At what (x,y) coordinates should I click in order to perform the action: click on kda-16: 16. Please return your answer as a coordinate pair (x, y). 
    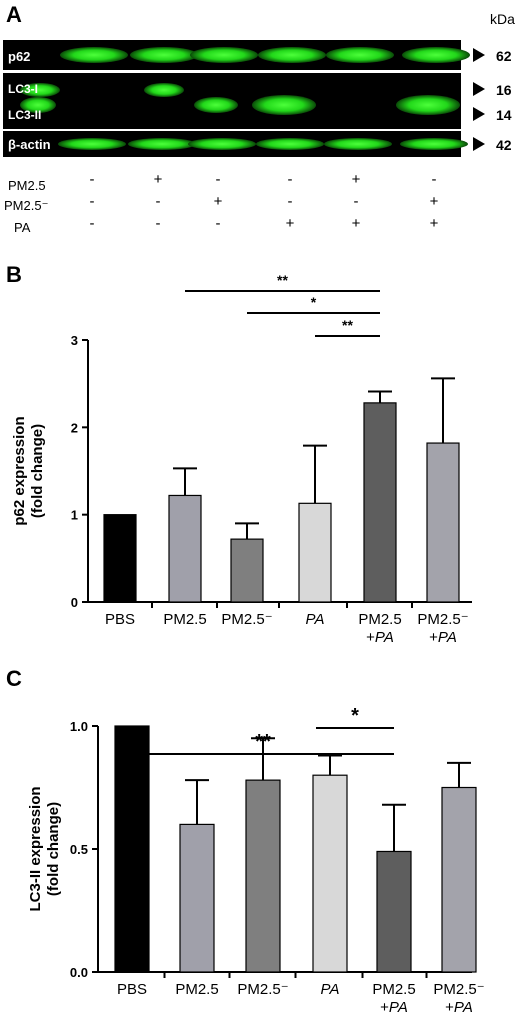
    Looking at the image, I should click on (504, 90).